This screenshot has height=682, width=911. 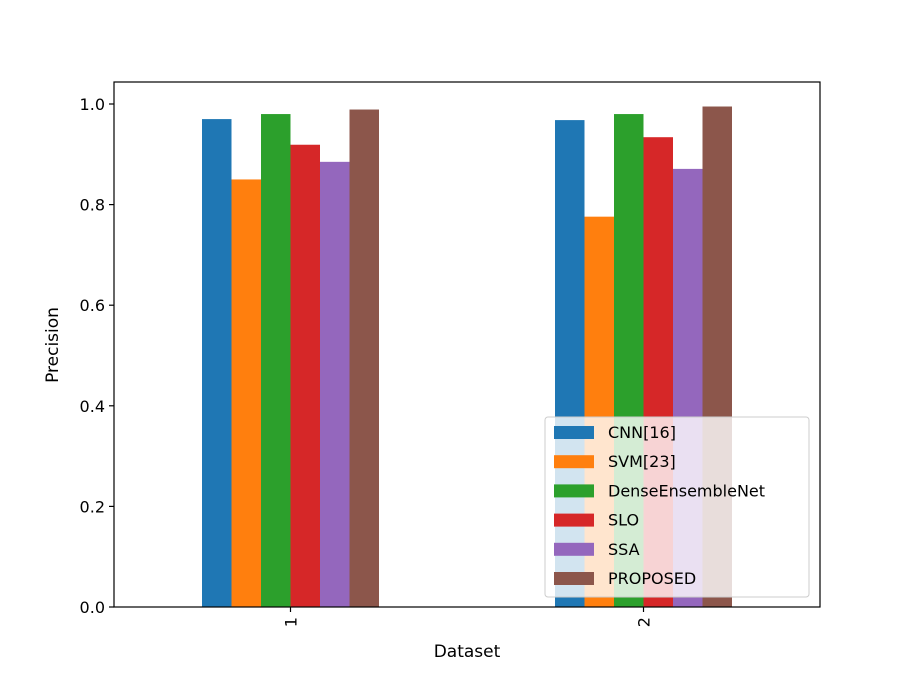 What do you see at coordinates (97, 356) in the screenshot?
I see `y-axis: 0.0 0.2 0.4 0.6 0.8 1.0` at bounding box center [97, 356].